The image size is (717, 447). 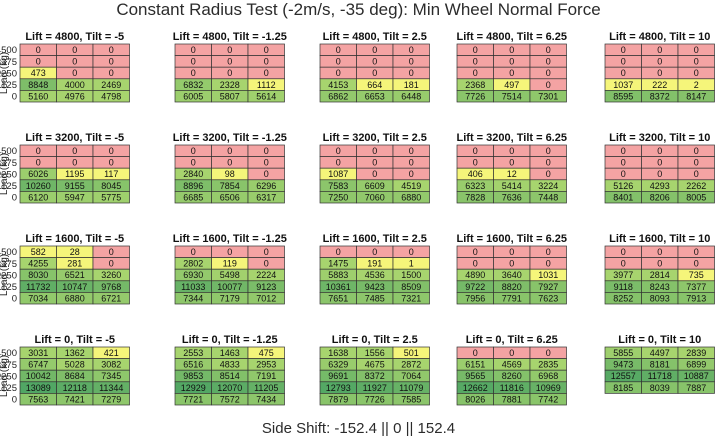 What do you see at coordinates (623, 376) in the screenshot?
I see `cell-value-label: 12557` at bounding box center [623, 376].